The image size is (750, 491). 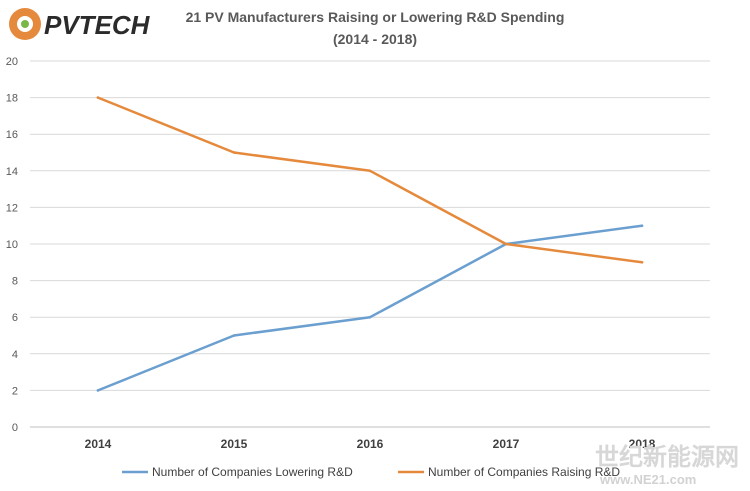 I want to click on x-axis-ticks: 2014 2015 2016 2017 2018, so click(x=370, y=444).